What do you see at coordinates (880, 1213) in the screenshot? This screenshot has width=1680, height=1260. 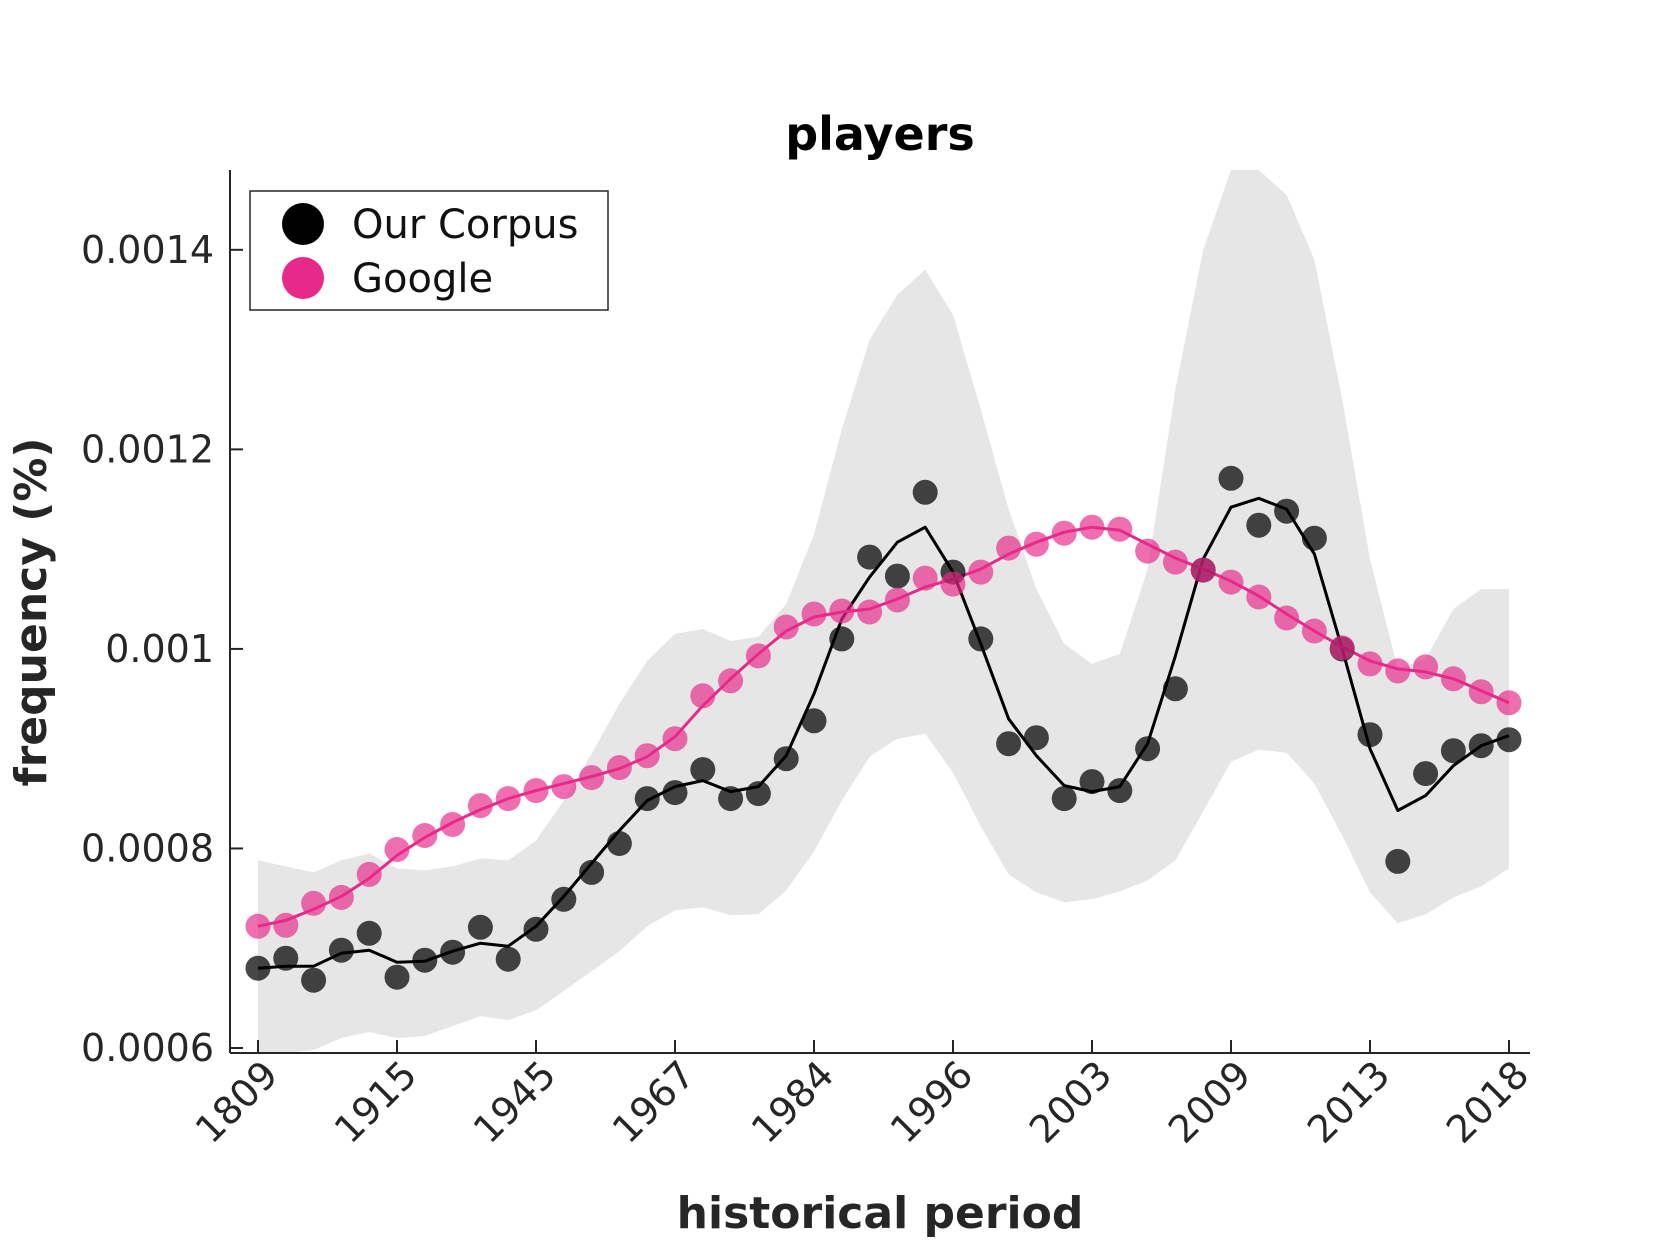 I see `x-axis-label: historical period` at bounding box center [880, 1213].